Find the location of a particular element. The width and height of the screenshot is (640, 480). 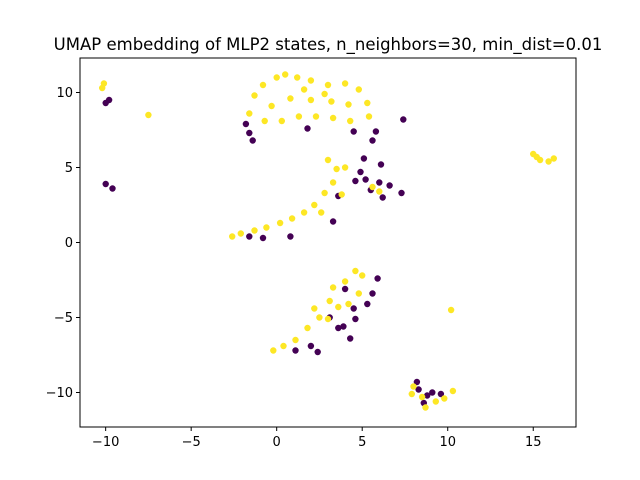

x-tick-label: 0 is located at coordinates (277, 442).